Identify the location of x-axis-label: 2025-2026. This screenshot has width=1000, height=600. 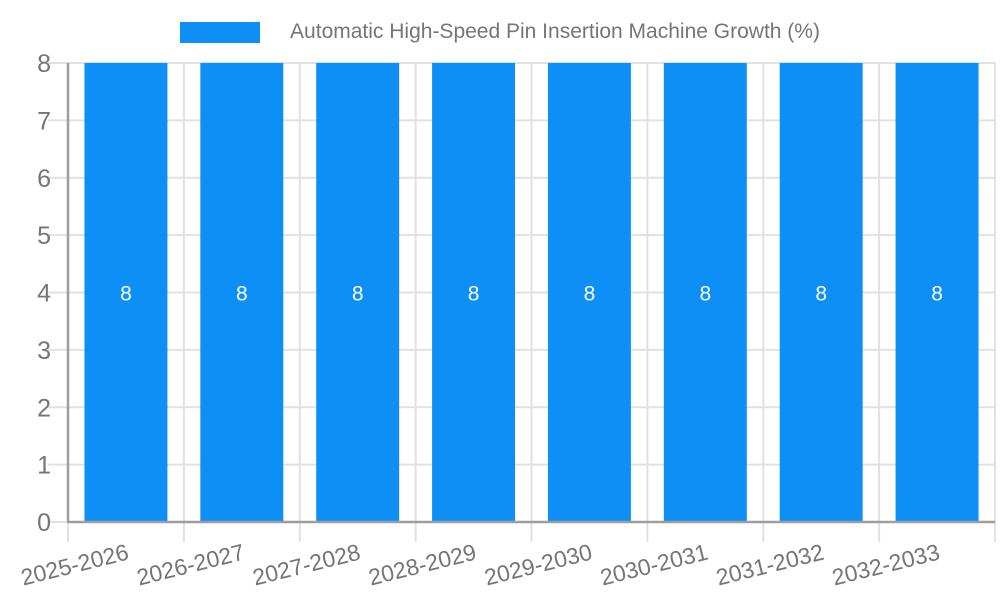
(74, 565).